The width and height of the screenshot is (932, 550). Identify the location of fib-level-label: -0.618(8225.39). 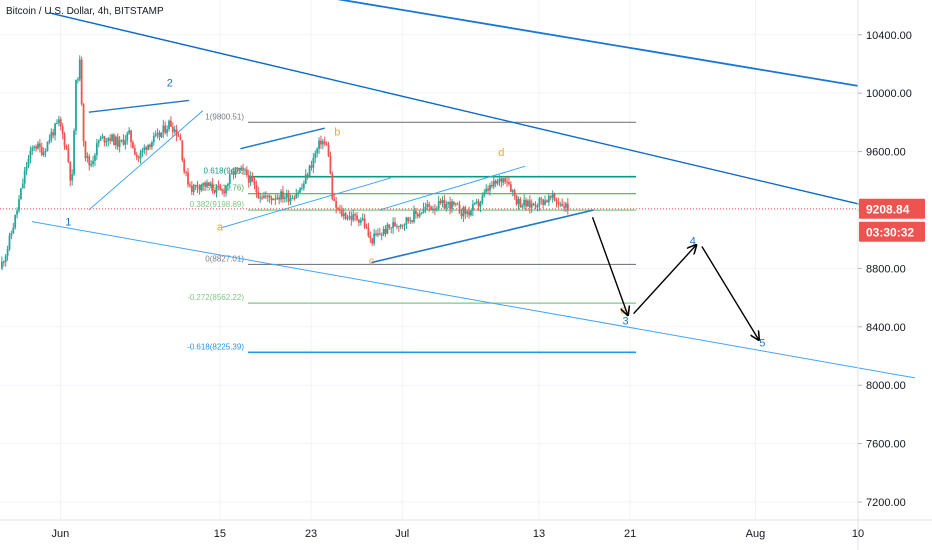
(215, 346).